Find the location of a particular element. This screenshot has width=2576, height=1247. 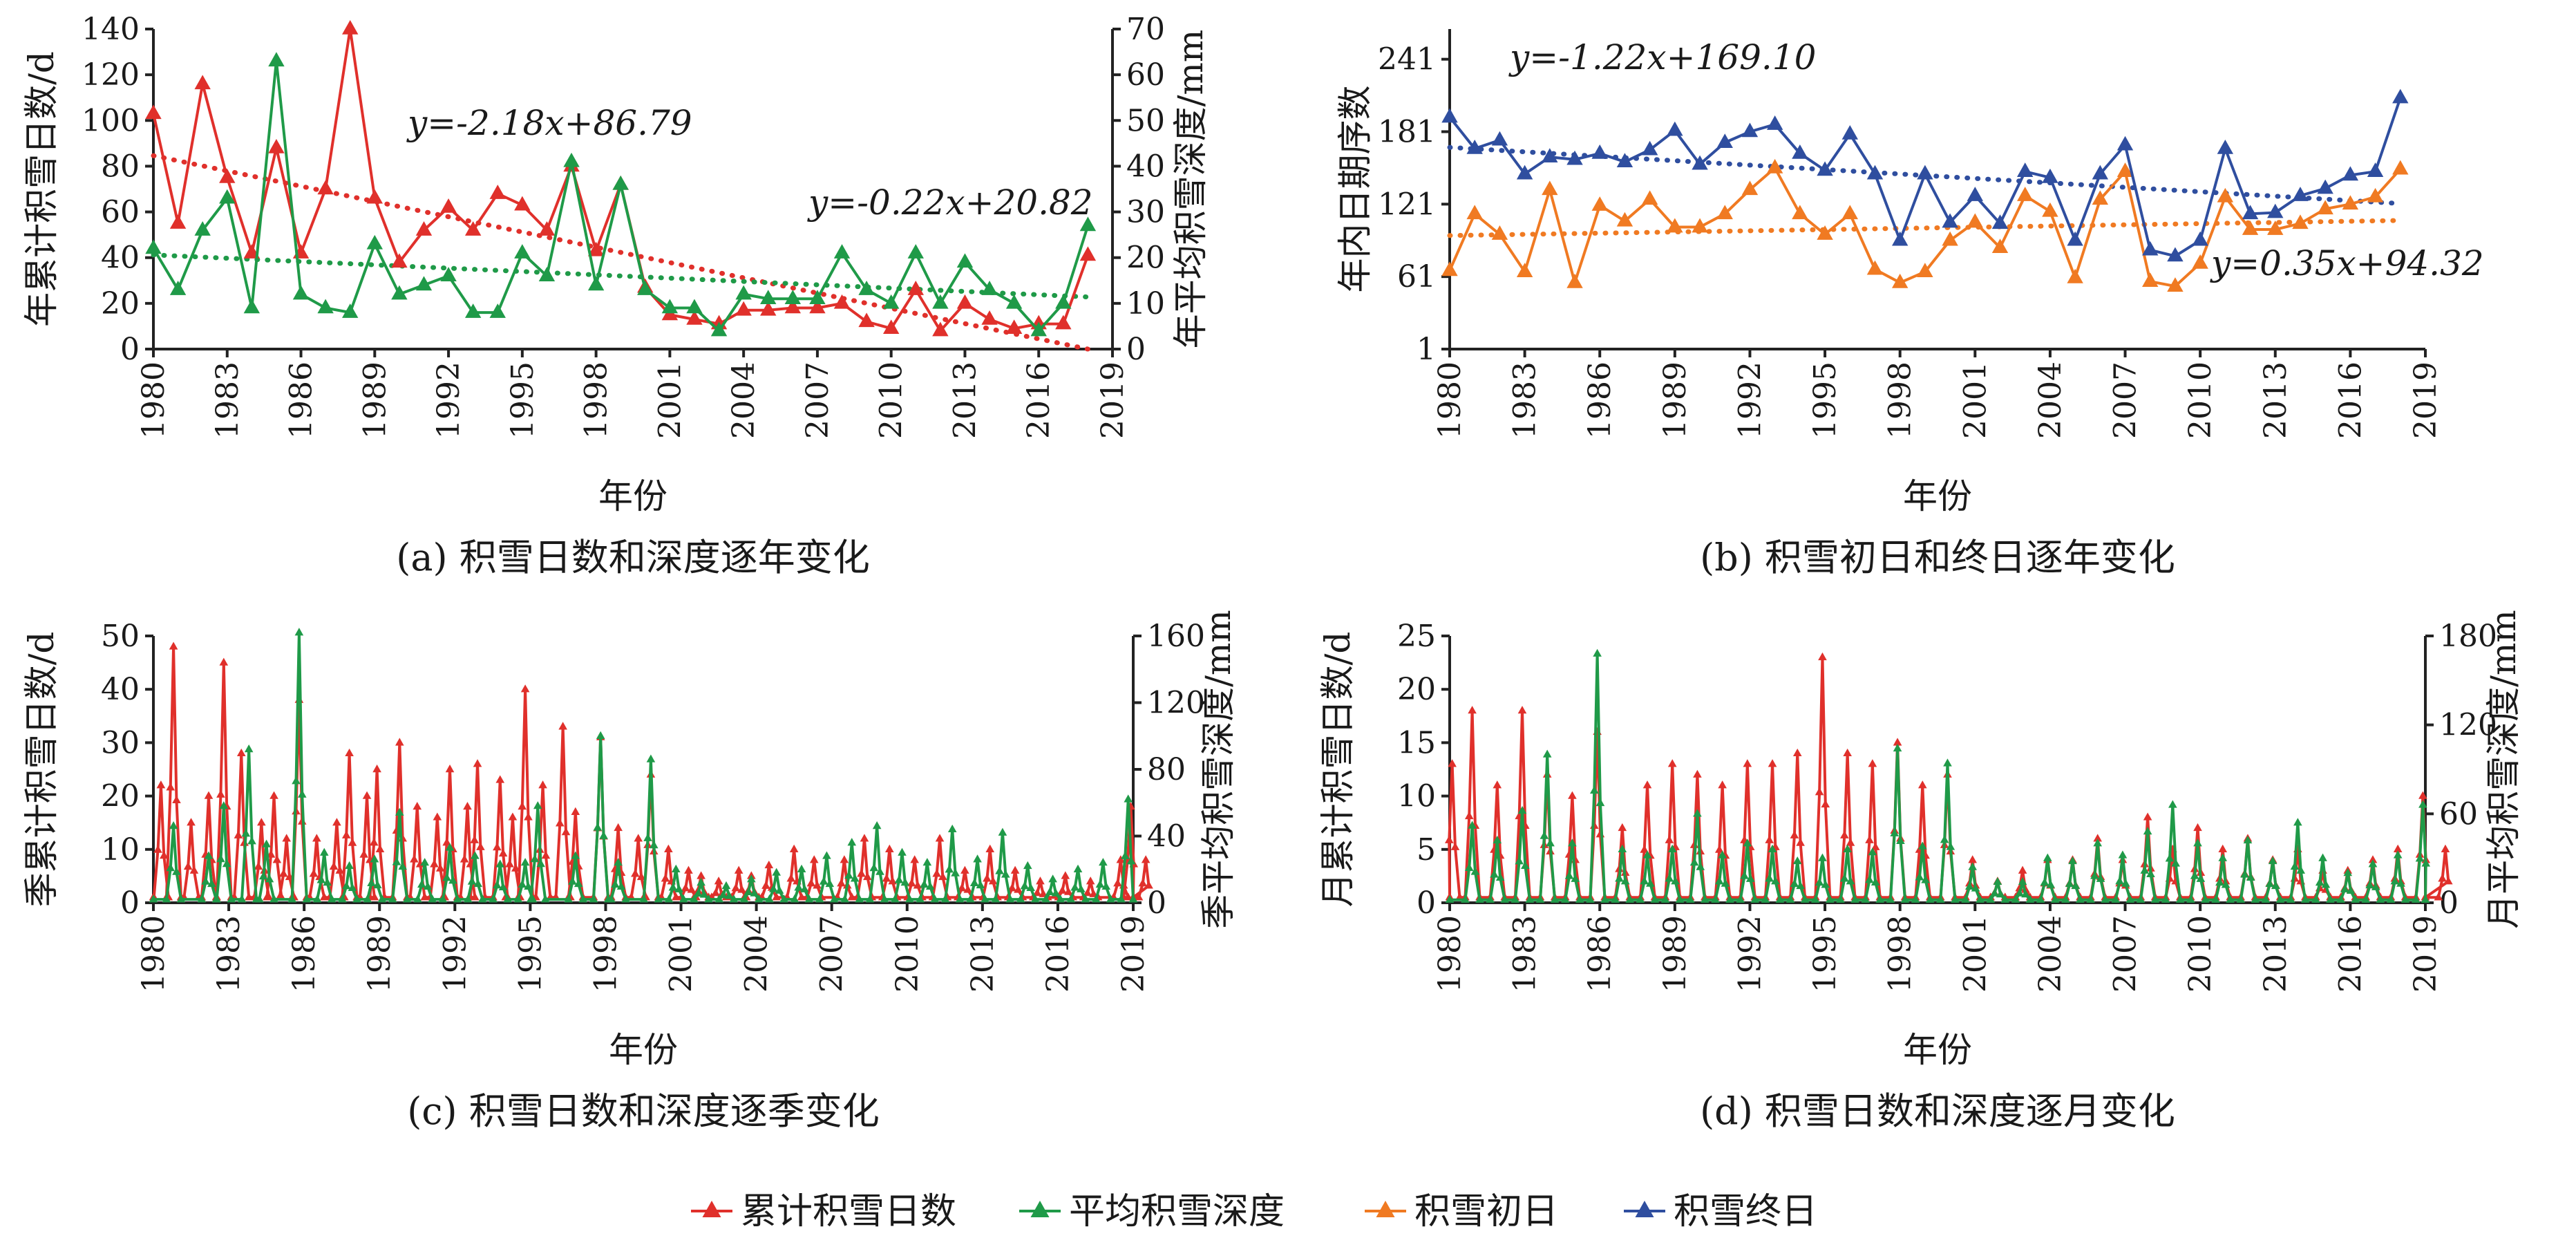

y-tick-label: 121 is located at coordinates (1407, 204).